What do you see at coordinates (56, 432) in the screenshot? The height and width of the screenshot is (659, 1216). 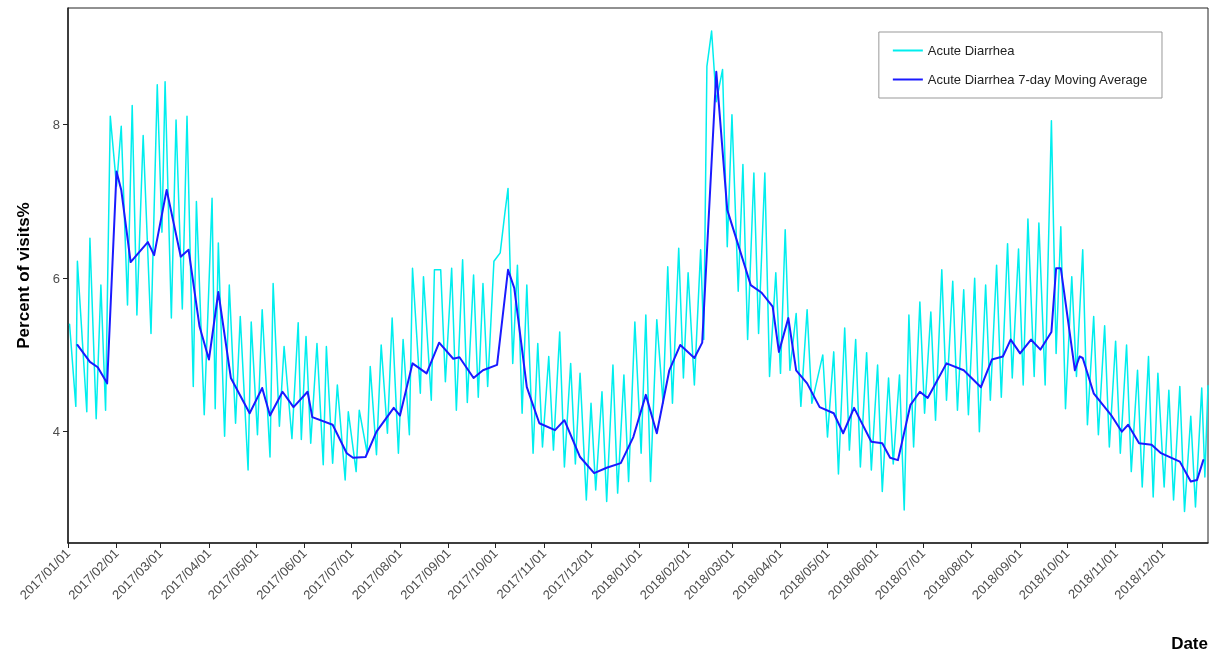 I see `y-tick-label: 4` at bounding box center [56, 432].